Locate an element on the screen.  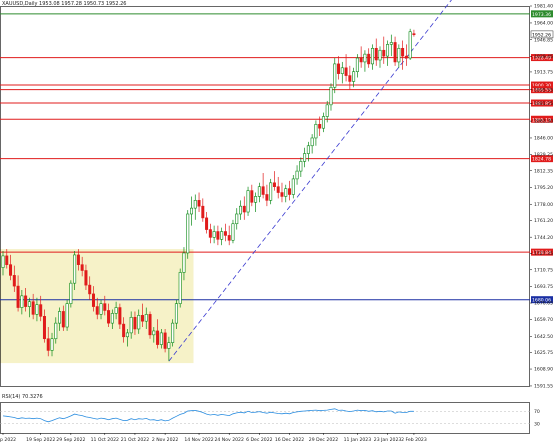
x-tick-label: 5 Sep 2022 is located at coordinates (8, 440).